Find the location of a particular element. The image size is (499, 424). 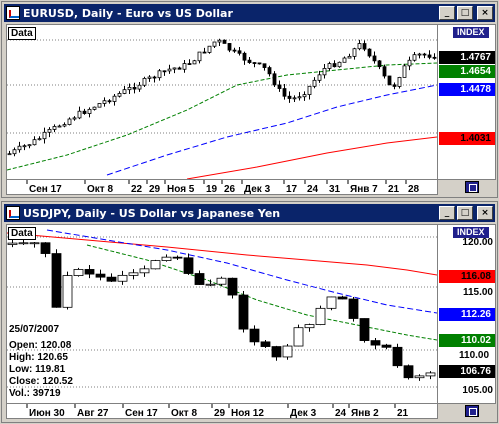

usdjpy-nav-icon is located at coordinates (472, 411).